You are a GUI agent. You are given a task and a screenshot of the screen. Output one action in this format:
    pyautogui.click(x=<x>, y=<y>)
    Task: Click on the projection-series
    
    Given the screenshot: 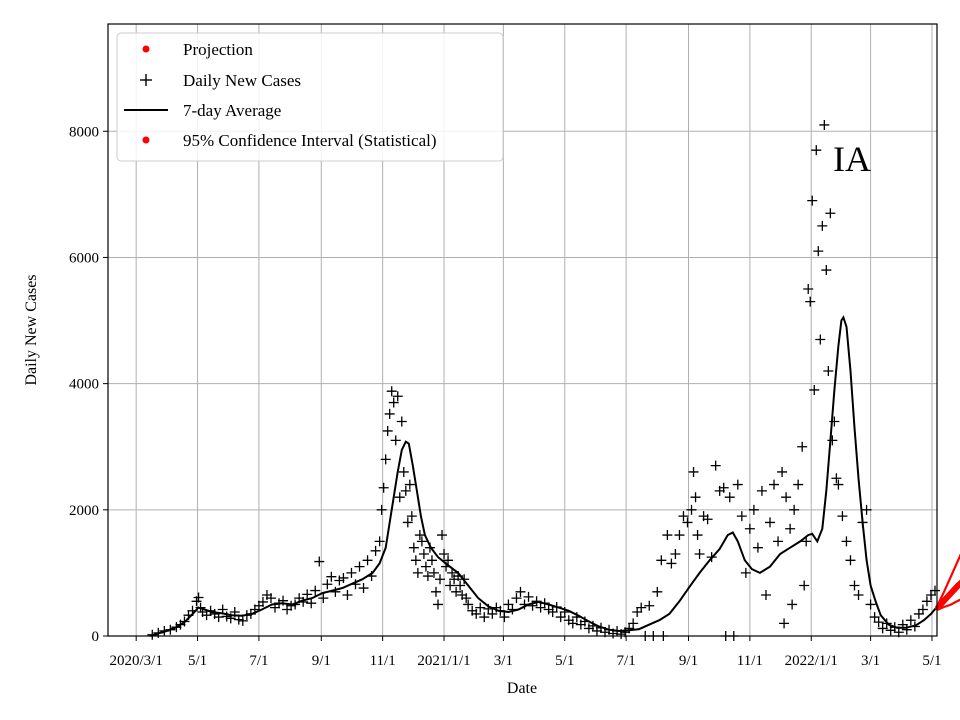 What is the action you would take?
    pyautogui.click(x=947, y=595)
    